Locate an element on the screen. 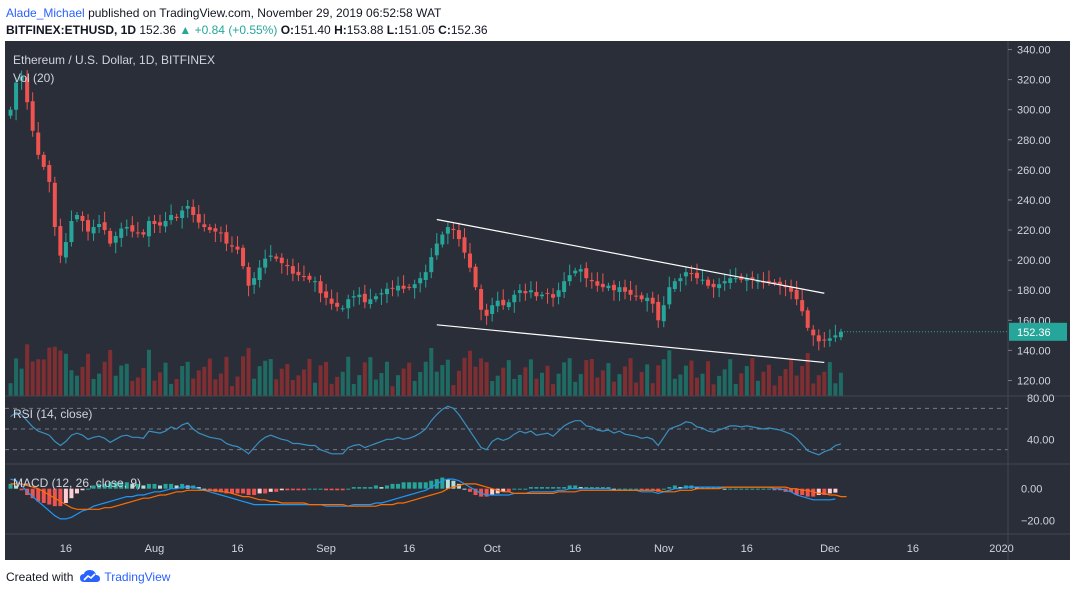  price-tick-label: 260.00 is located at coordinates (1034, 171).